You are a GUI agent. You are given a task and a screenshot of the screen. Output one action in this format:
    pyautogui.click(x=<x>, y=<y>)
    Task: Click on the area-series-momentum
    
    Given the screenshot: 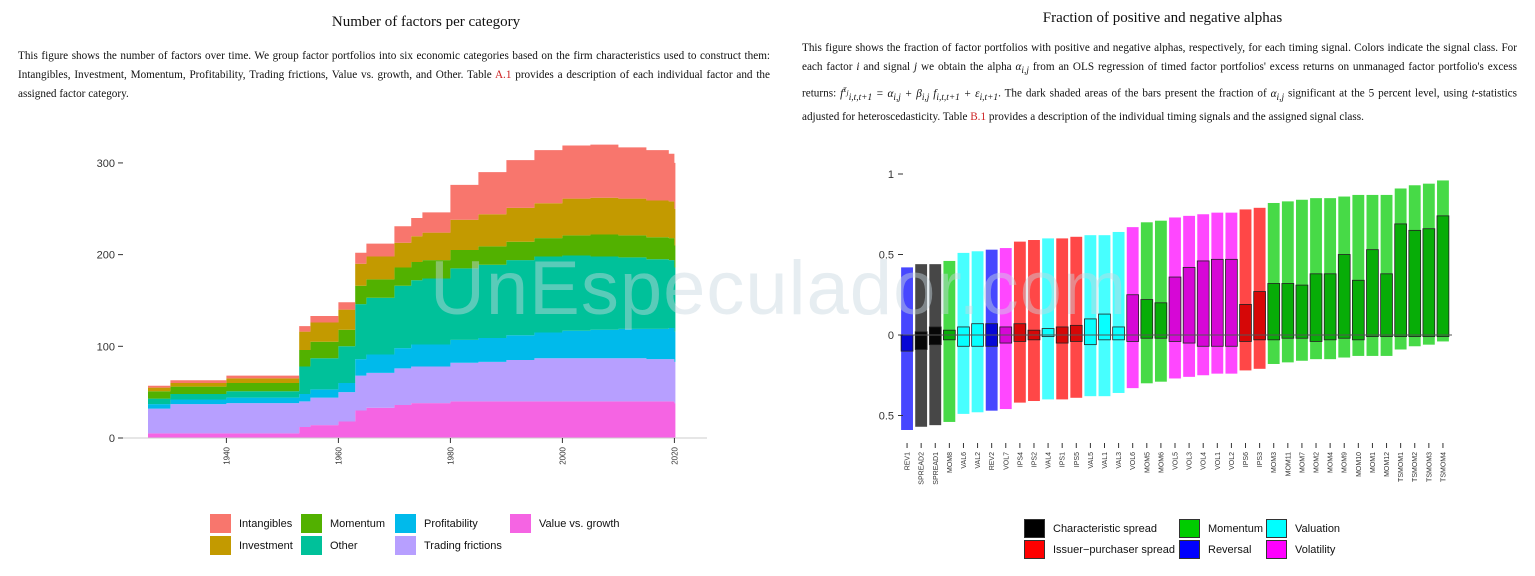 What is the action you would take?
    pyautogui.click(x=412, y=316)
    